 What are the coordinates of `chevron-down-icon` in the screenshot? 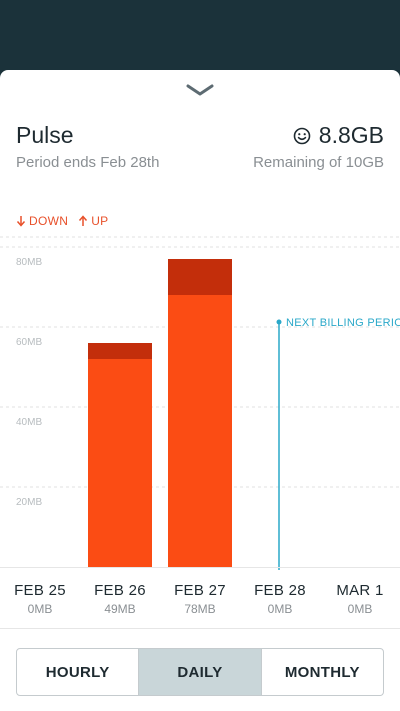 It's located at (200, 90).